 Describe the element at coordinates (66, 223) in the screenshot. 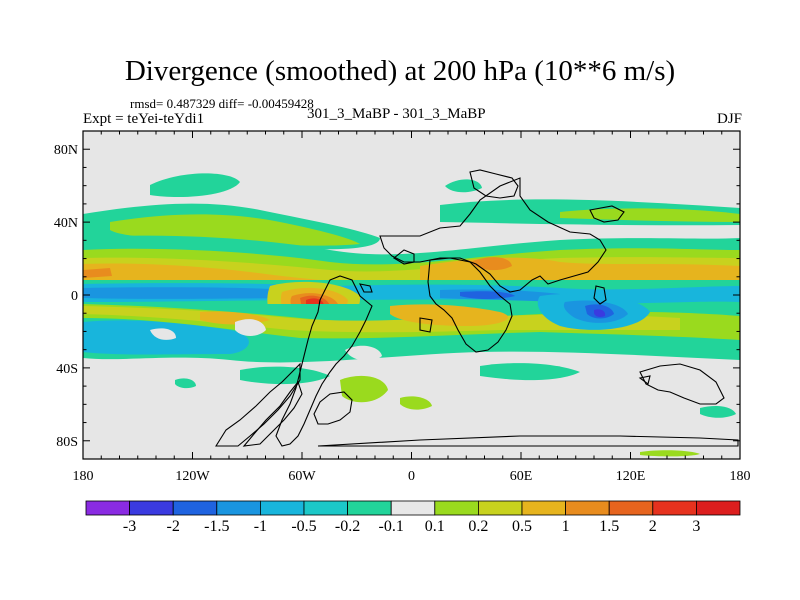

I see `y-tick-label: 40N` at that location.